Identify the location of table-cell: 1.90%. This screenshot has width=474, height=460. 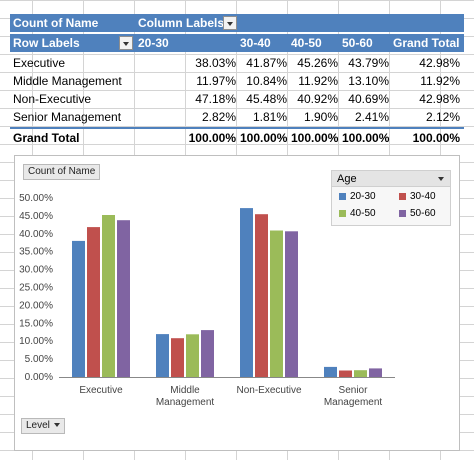
(320, 117).